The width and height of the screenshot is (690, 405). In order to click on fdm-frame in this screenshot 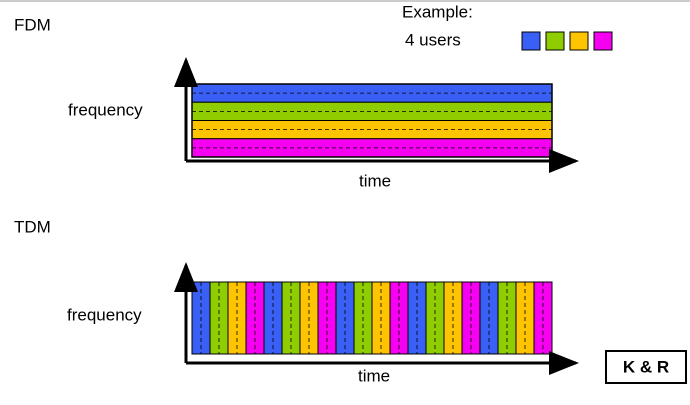, I will do `click(372, 120)`.